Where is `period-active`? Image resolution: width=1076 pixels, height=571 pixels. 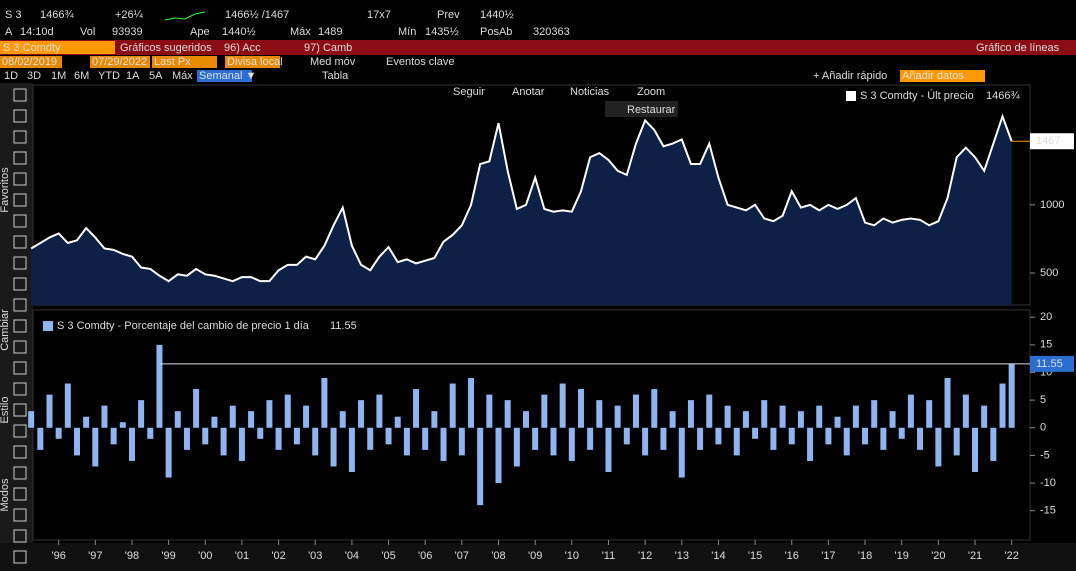
period-active is located at coordinates (224, 76).